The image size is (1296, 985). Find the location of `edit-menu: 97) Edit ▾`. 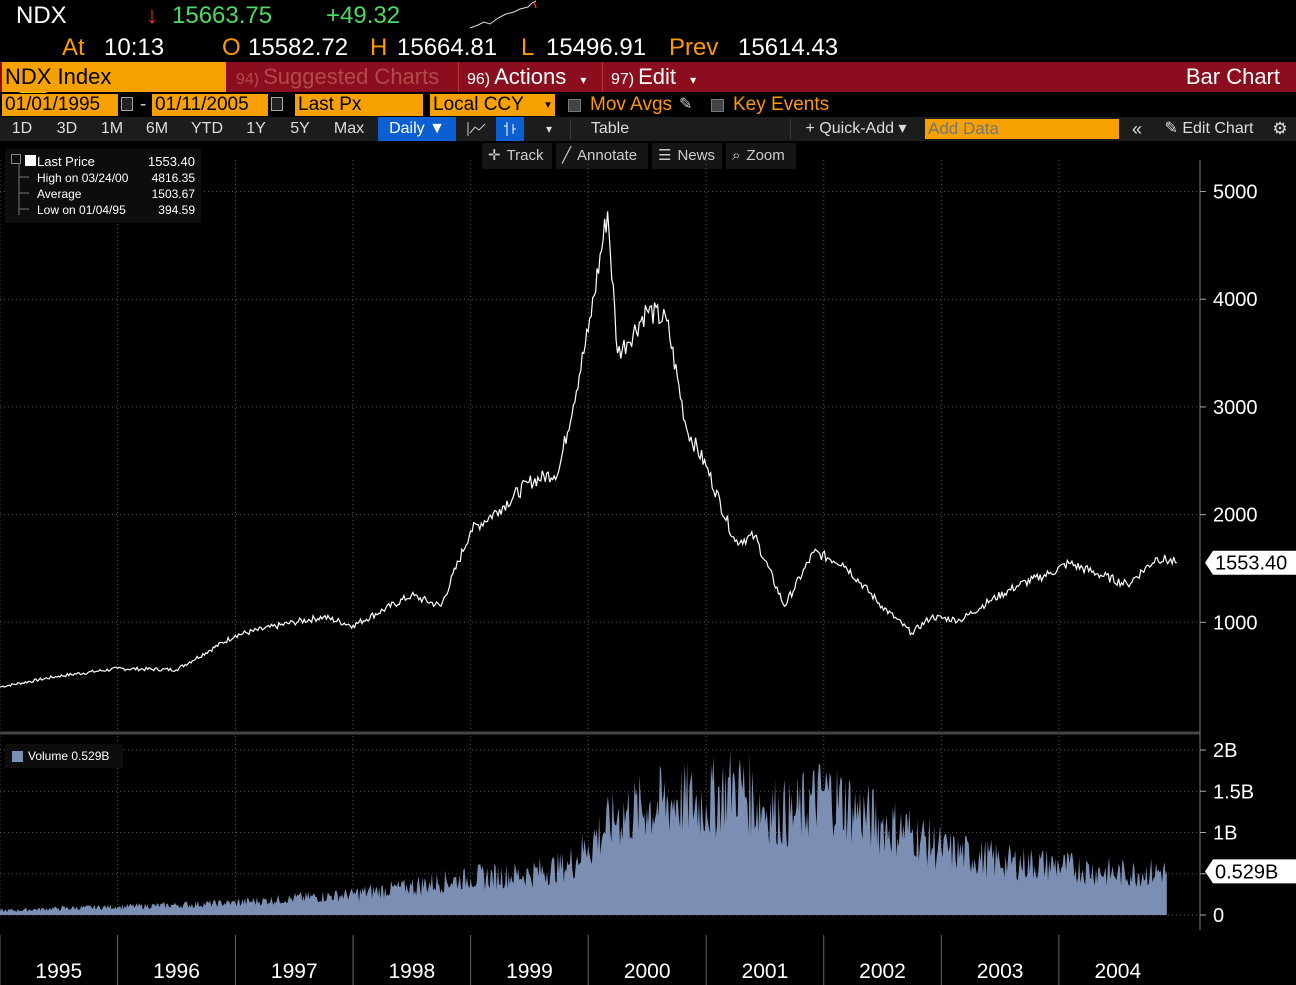

edit-menu: 97) Edit ▾ is located at coordinates (655, 77).